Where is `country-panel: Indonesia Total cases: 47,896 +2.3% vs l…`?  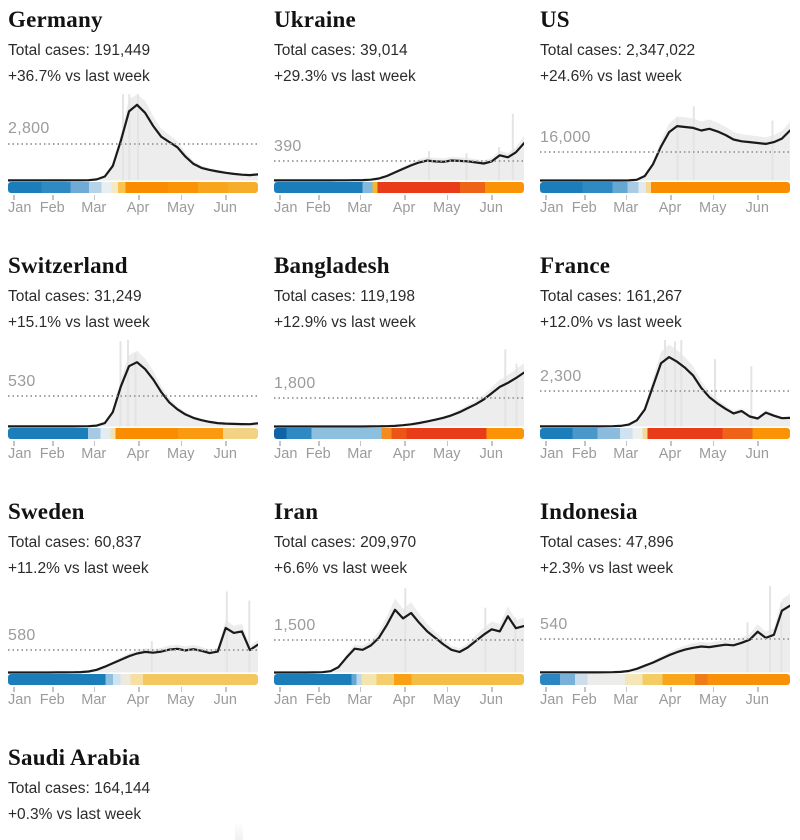
country-panel: Indonesia Total cases: 47,896 +2.3% vs l… is located at coordinates (665, 622).